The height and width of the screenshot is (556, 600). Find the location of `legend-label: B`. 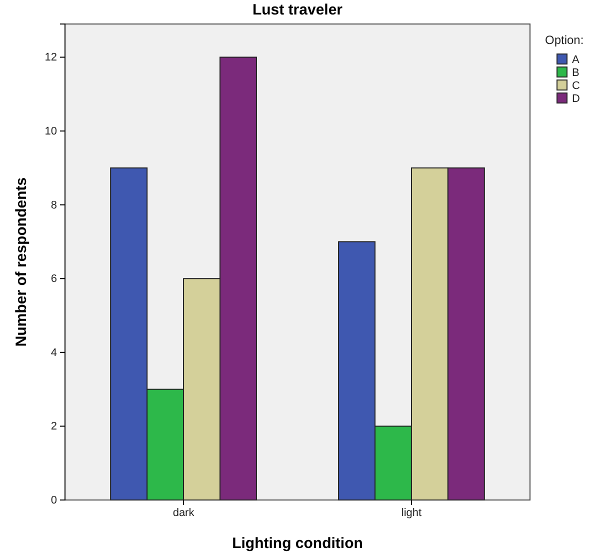

legend-label: B is located at coordinates (576, 73).